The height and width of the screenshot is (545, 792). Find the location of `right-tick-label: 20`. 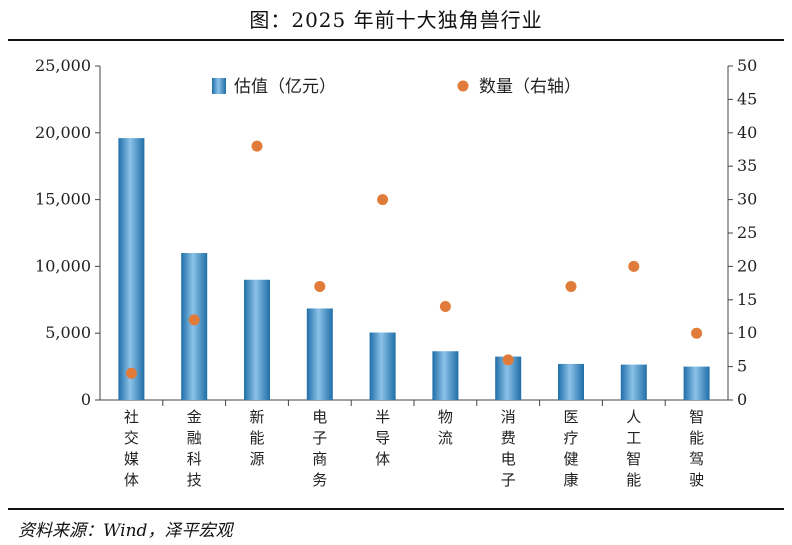

right-tick-label: 20 is located at coordinates (747, 265).